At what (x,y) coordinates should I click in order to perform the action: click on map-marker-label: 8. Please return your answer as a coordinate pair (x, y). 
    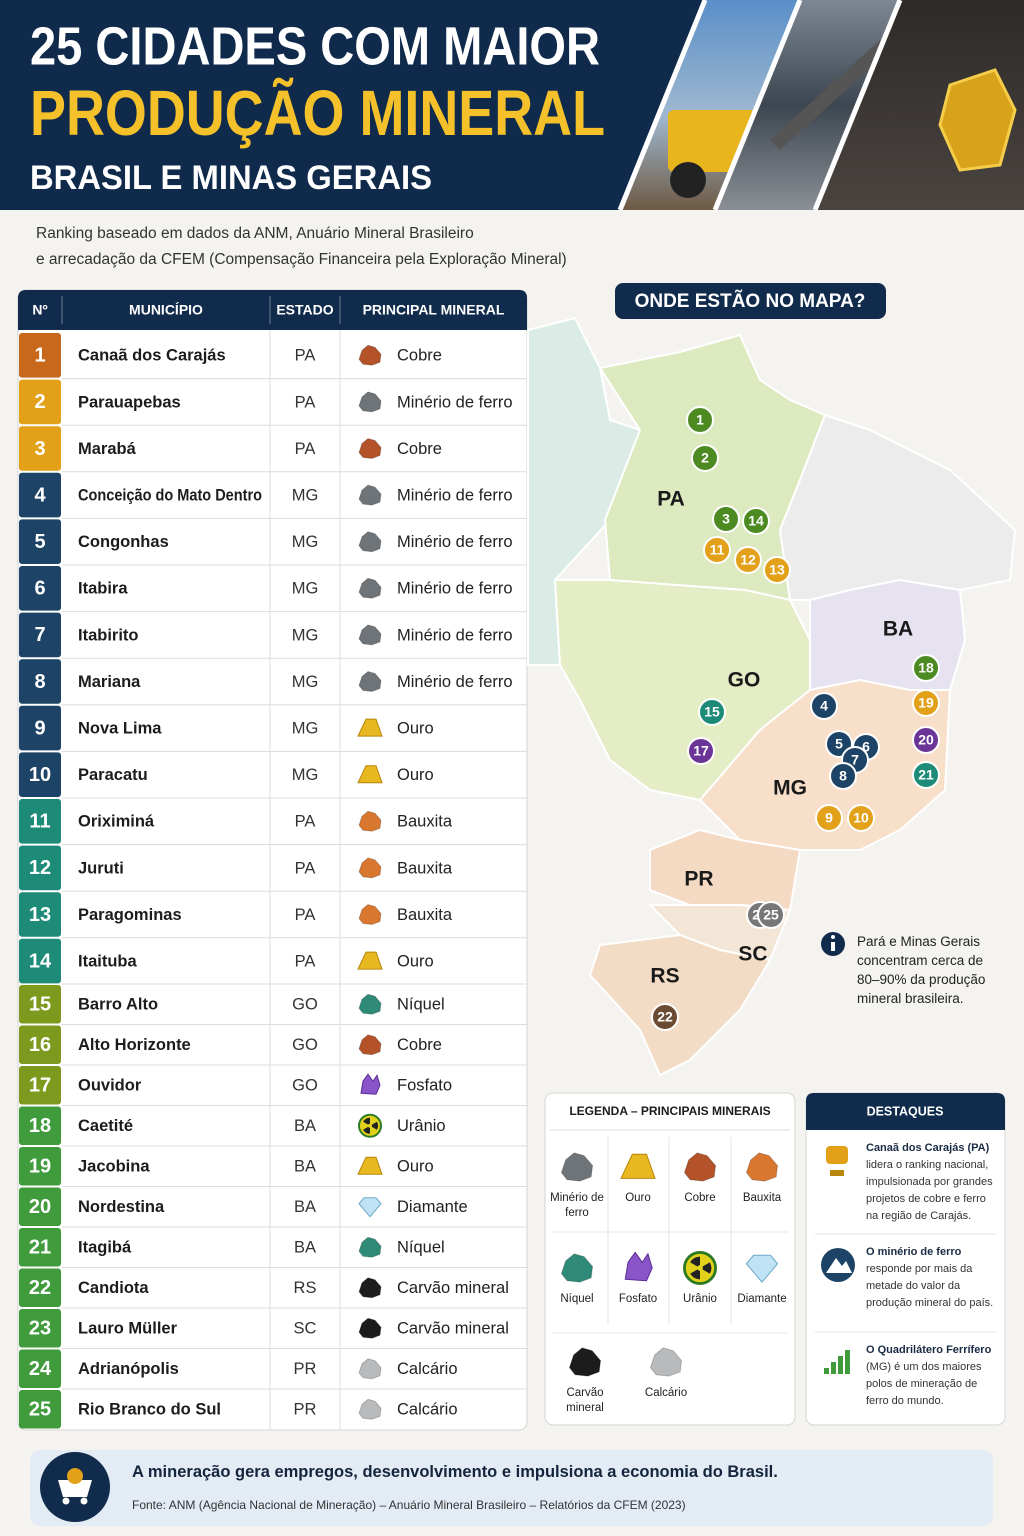
    Looking at the image, I should click on (843, 776).